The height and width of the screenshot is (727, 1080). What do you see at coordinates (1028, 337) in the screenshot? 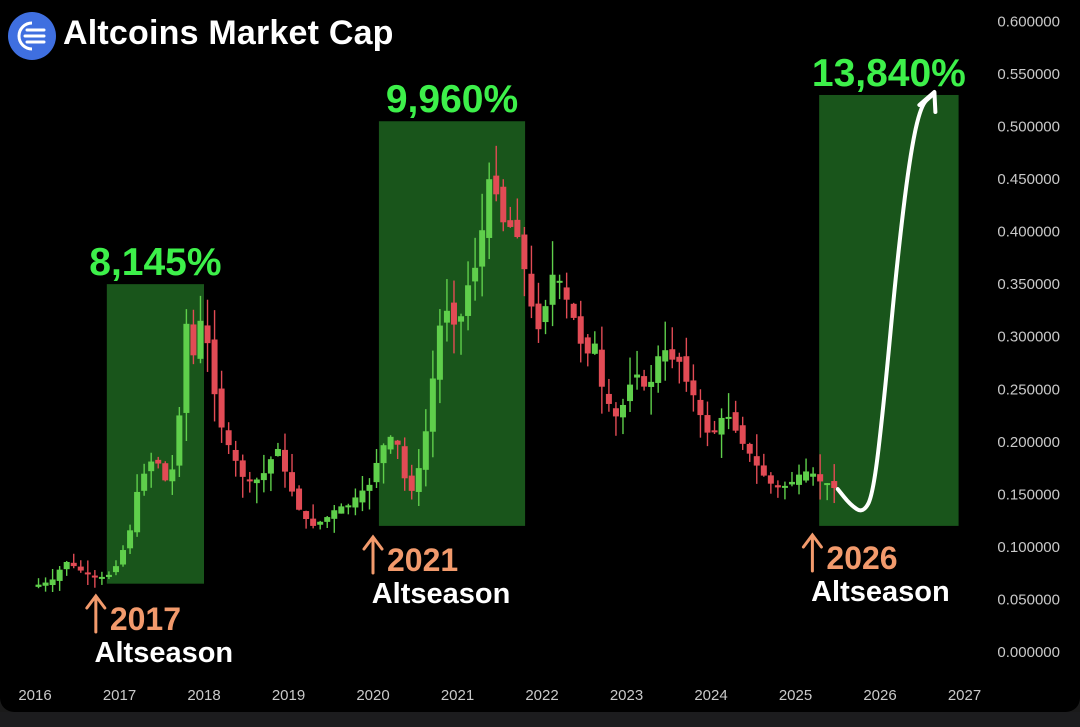
I see `y-tick-label: 0.300000` at bounding box center [1028, 337].